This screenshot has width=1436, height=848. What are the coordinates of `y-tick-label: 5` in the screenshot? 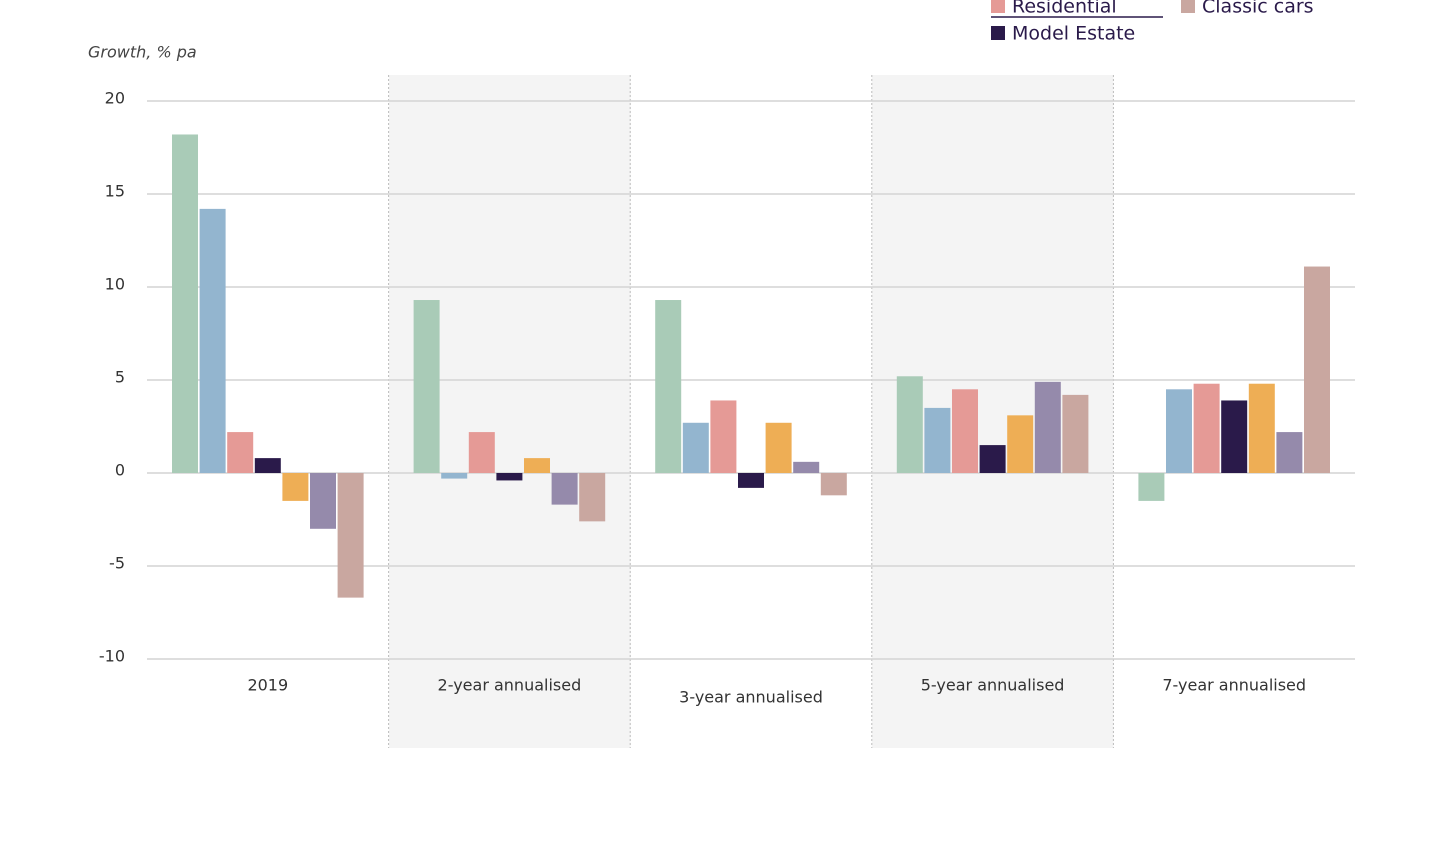 It's located at (120, 377).